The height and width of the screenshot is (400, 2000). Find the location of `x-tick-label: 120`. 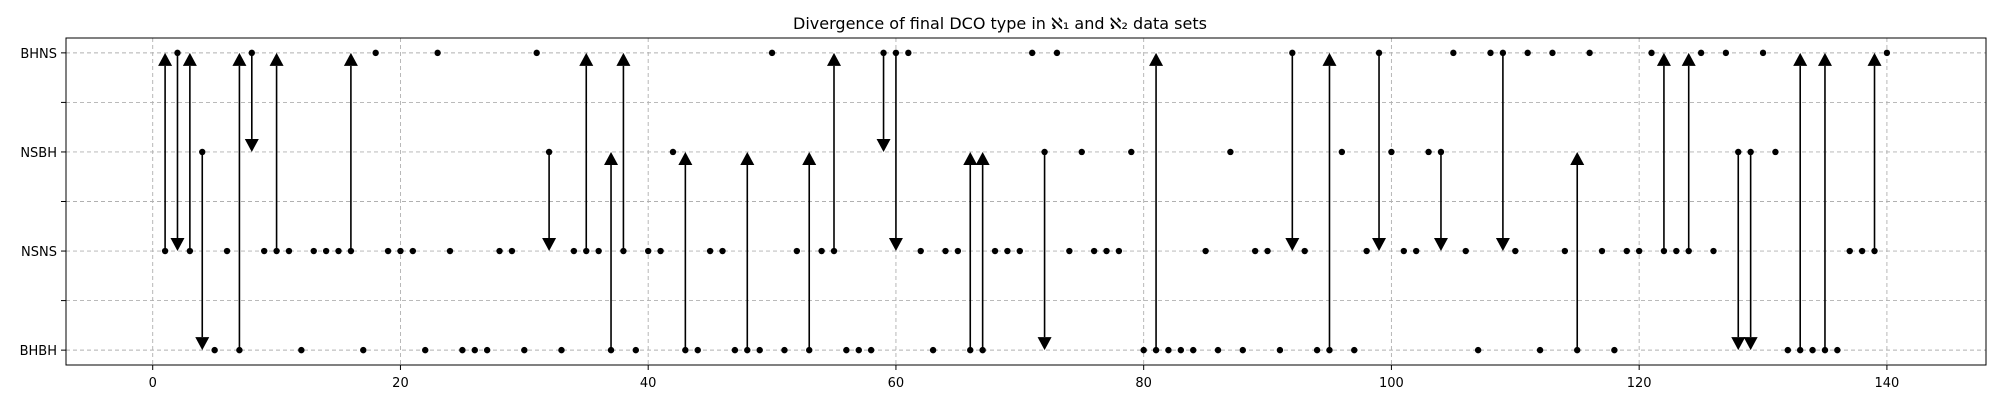

x-tick-label: 120 is located at coordinates (1639, 383).